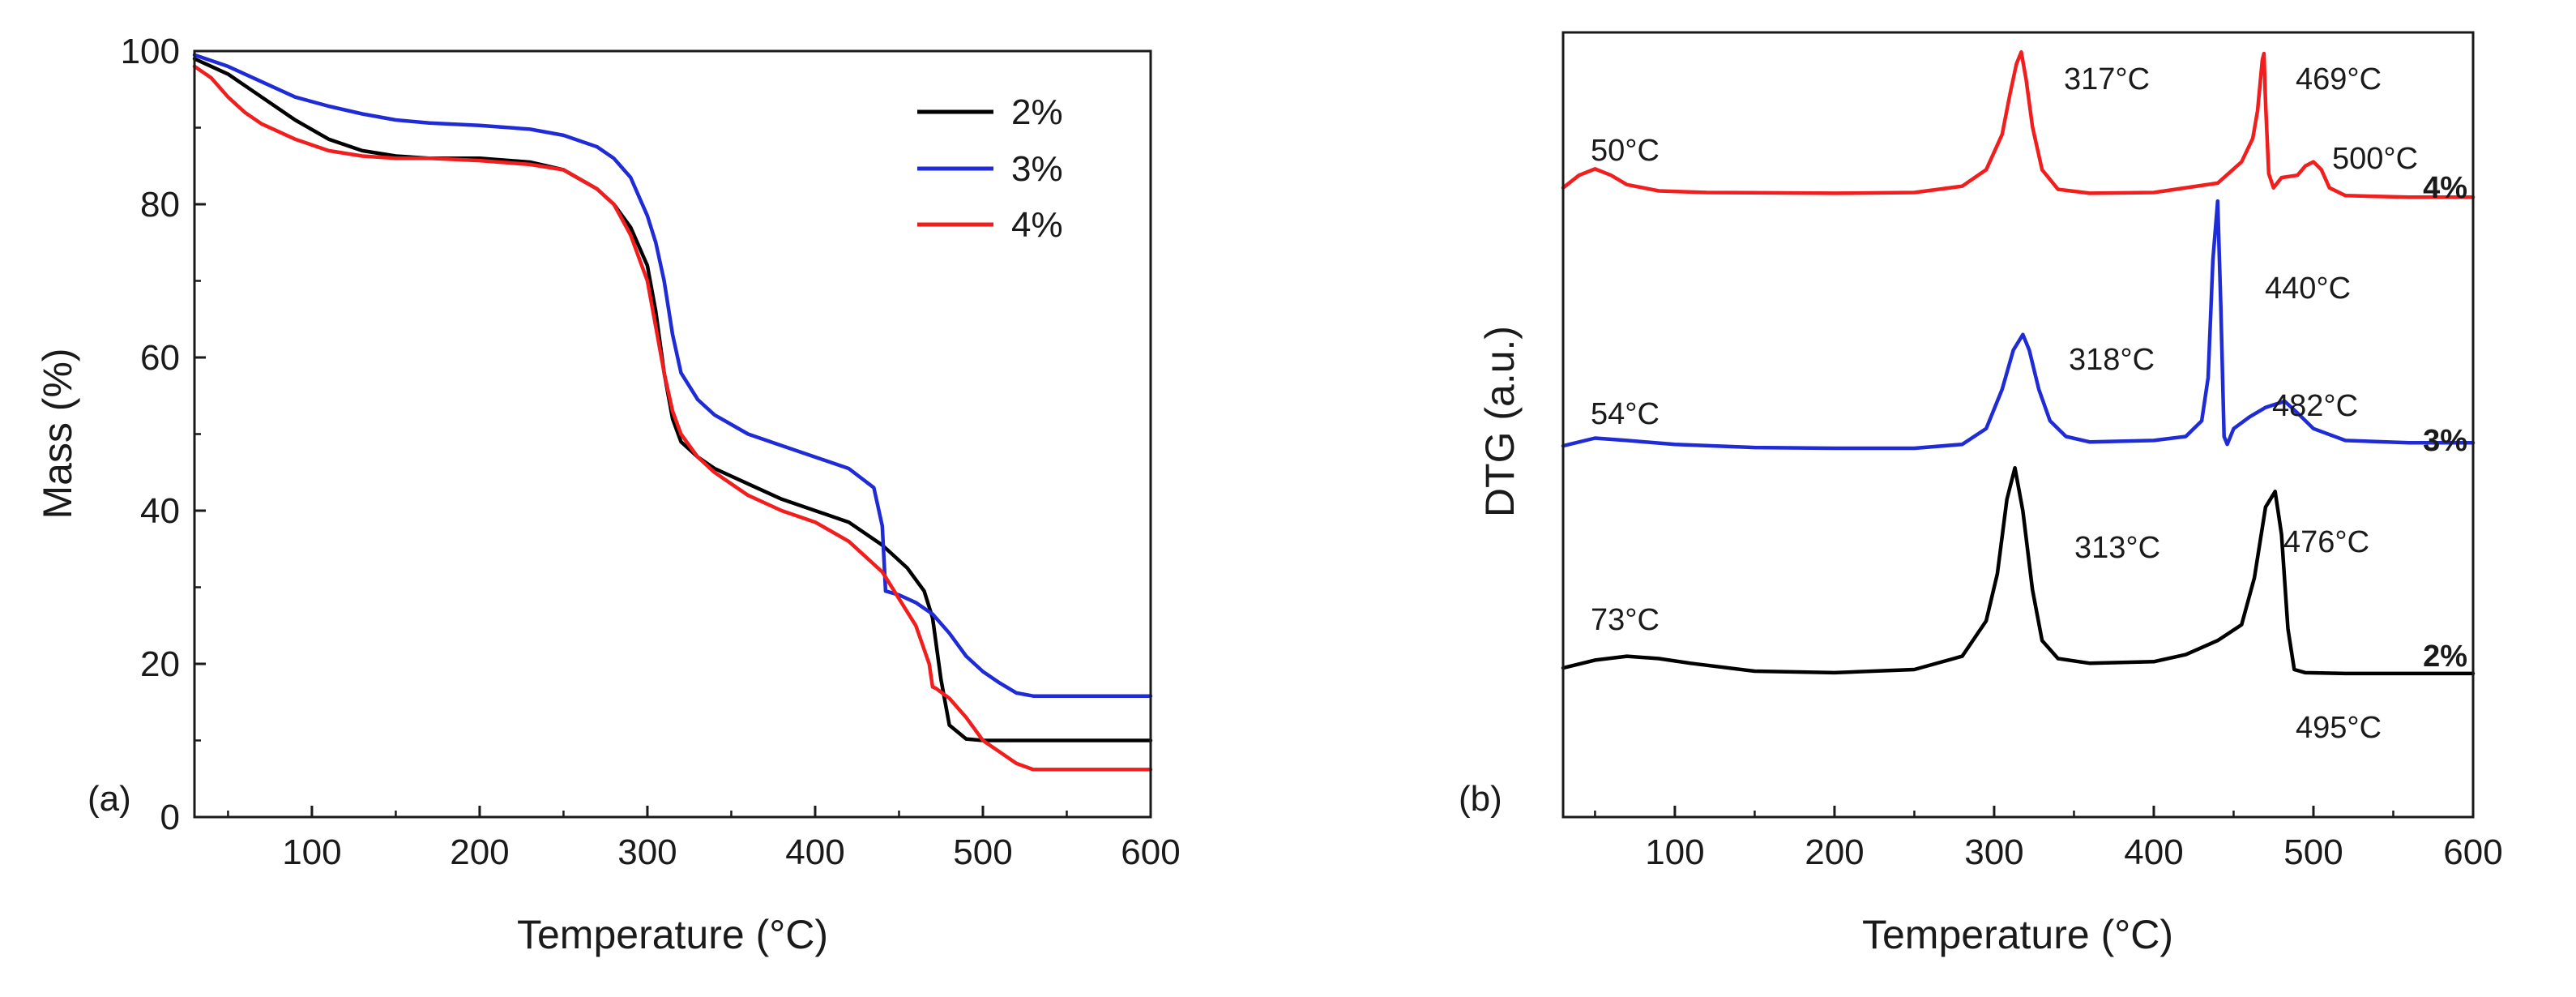 The width and height of the screenshot is (2576, 997). What do you see at coordinates (647, 852) in the screenshot?
I see `panel-a-x-tick-label: 300` at bounding box center [647, 852].